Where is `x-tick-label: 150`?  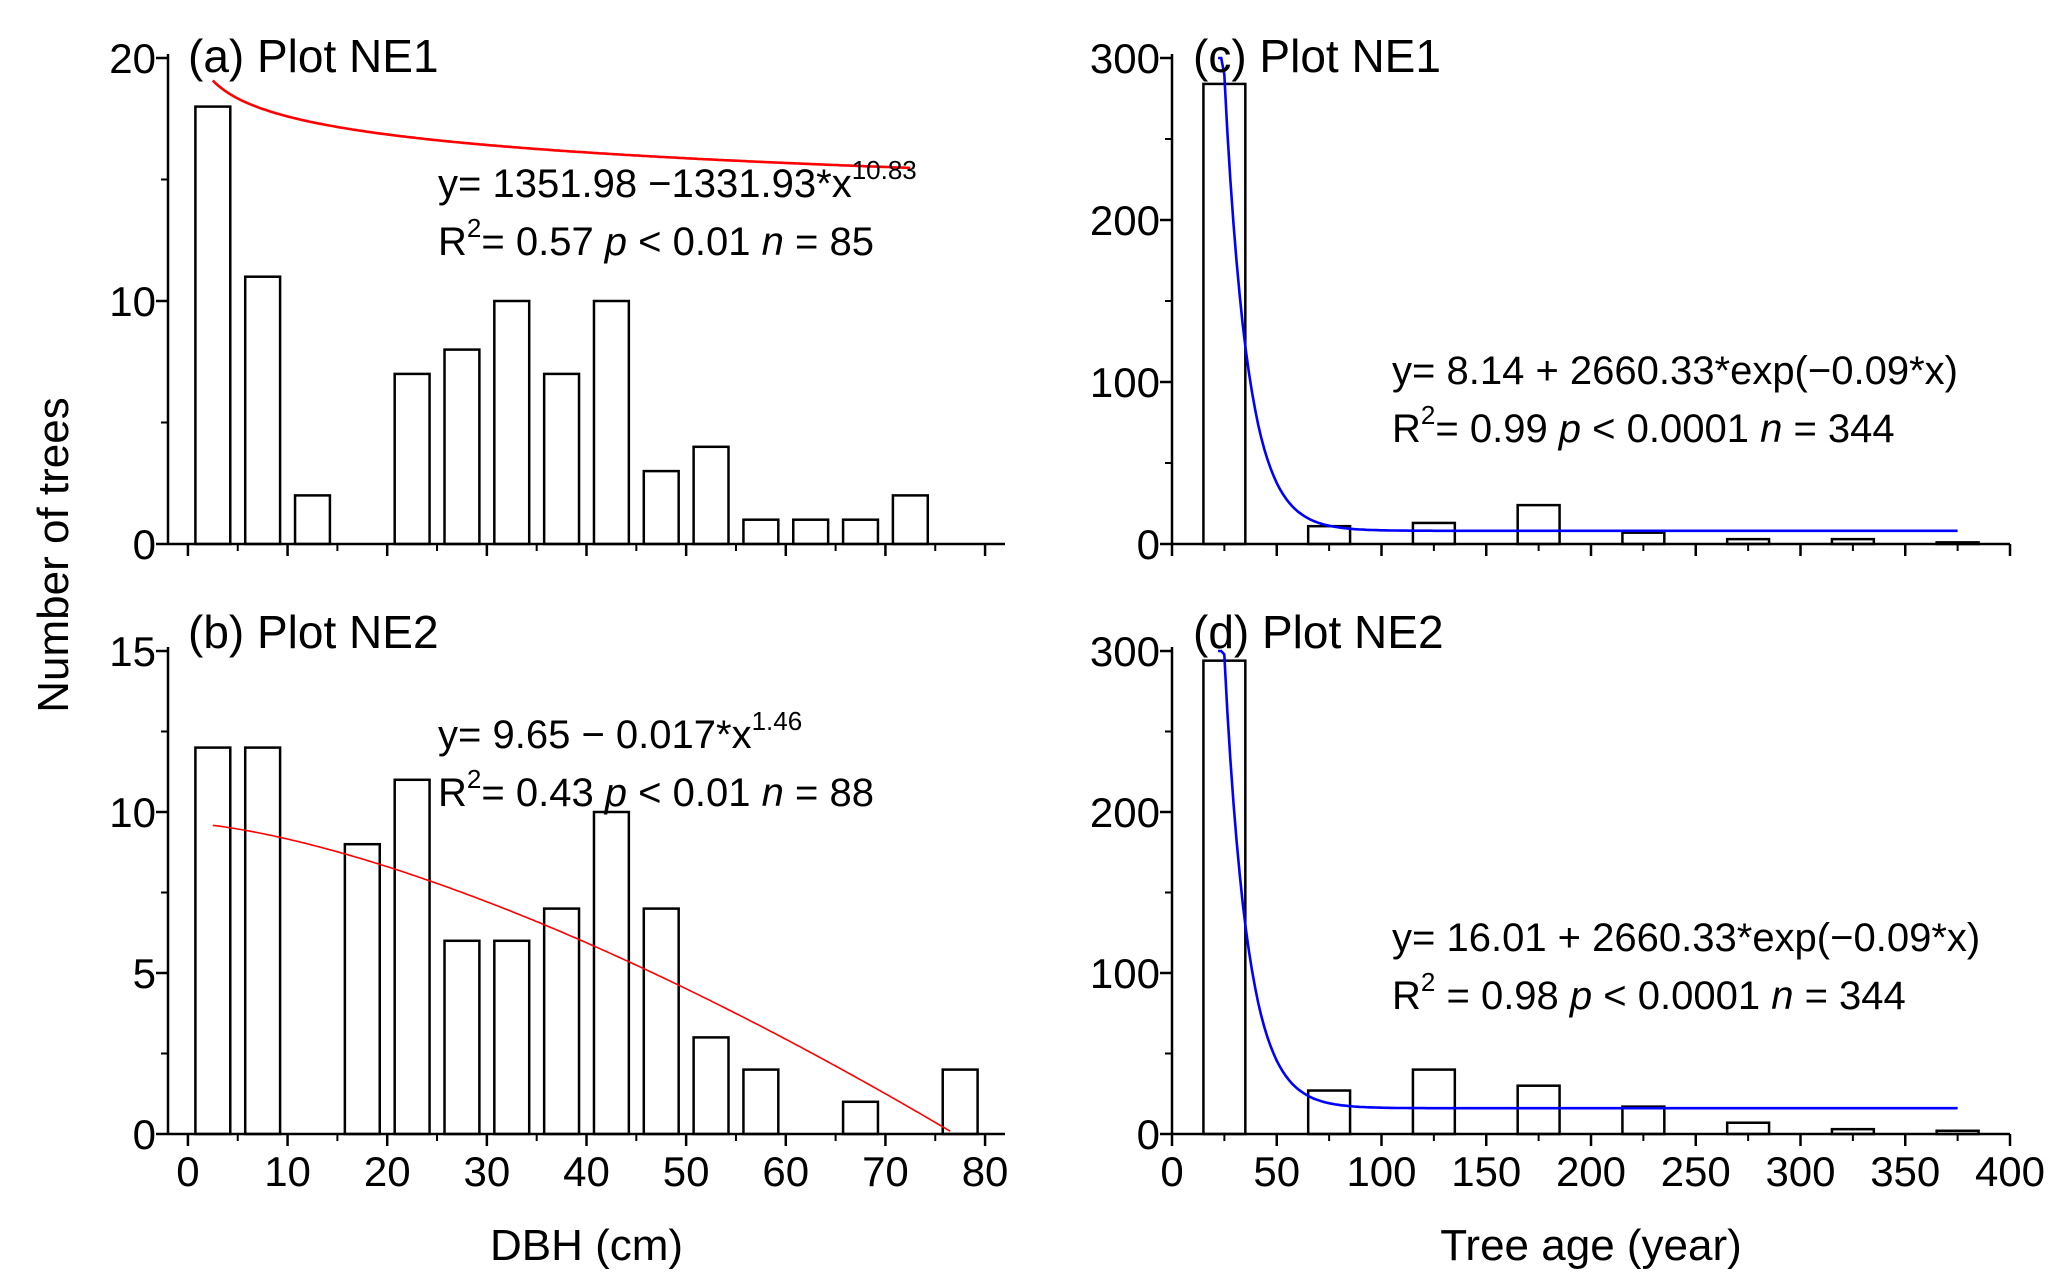 x-tick-label: 150 is located at coordinates (1486, 1171).